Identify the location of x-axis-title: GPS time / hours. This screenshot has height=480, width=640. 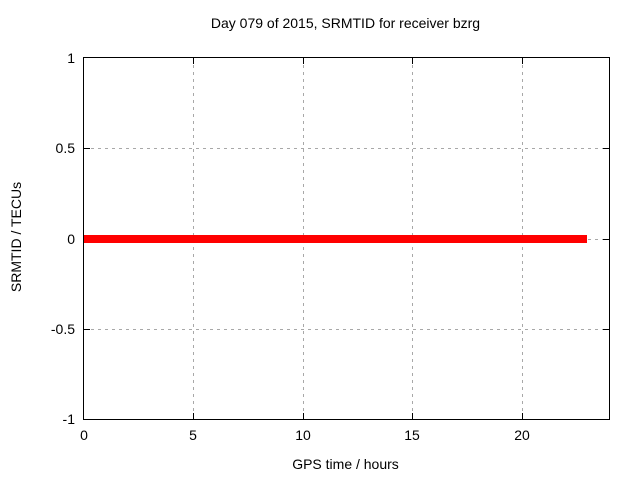
(345, 464).